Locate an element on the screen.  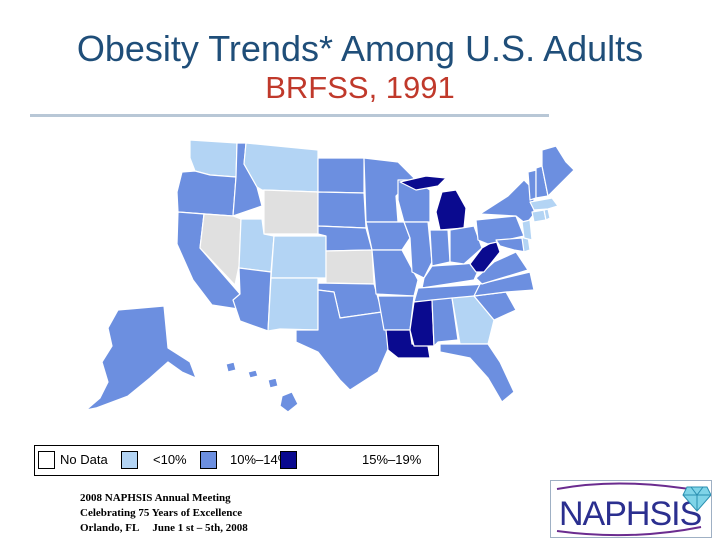
legend-swatch-no-data is located at coordinates (46, 460).